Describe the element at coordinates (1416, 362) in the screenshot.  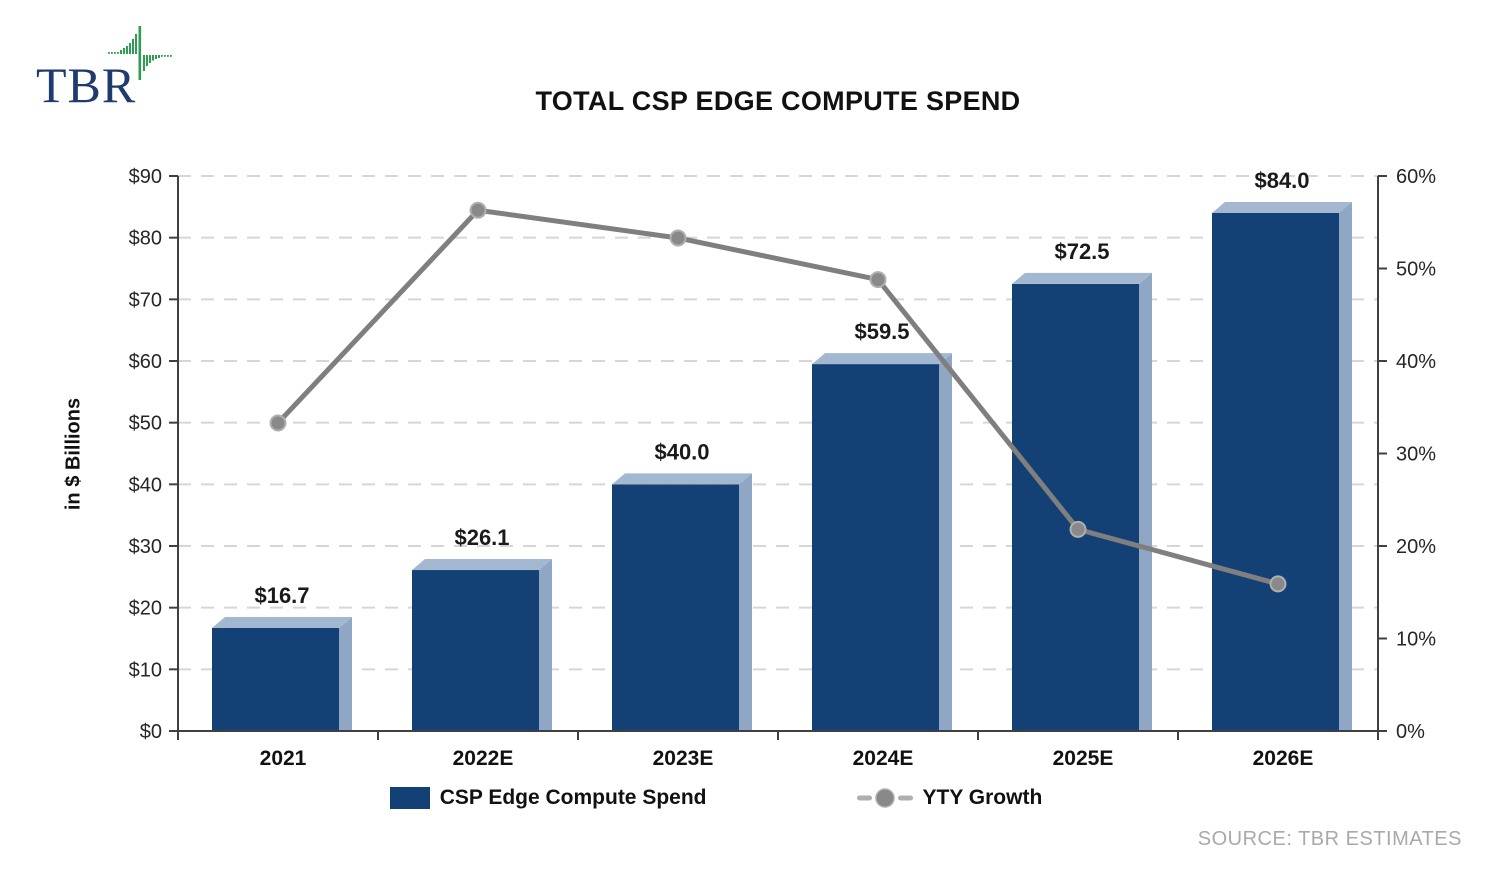
I see `right-axis-tick-label: 40%` at that location.